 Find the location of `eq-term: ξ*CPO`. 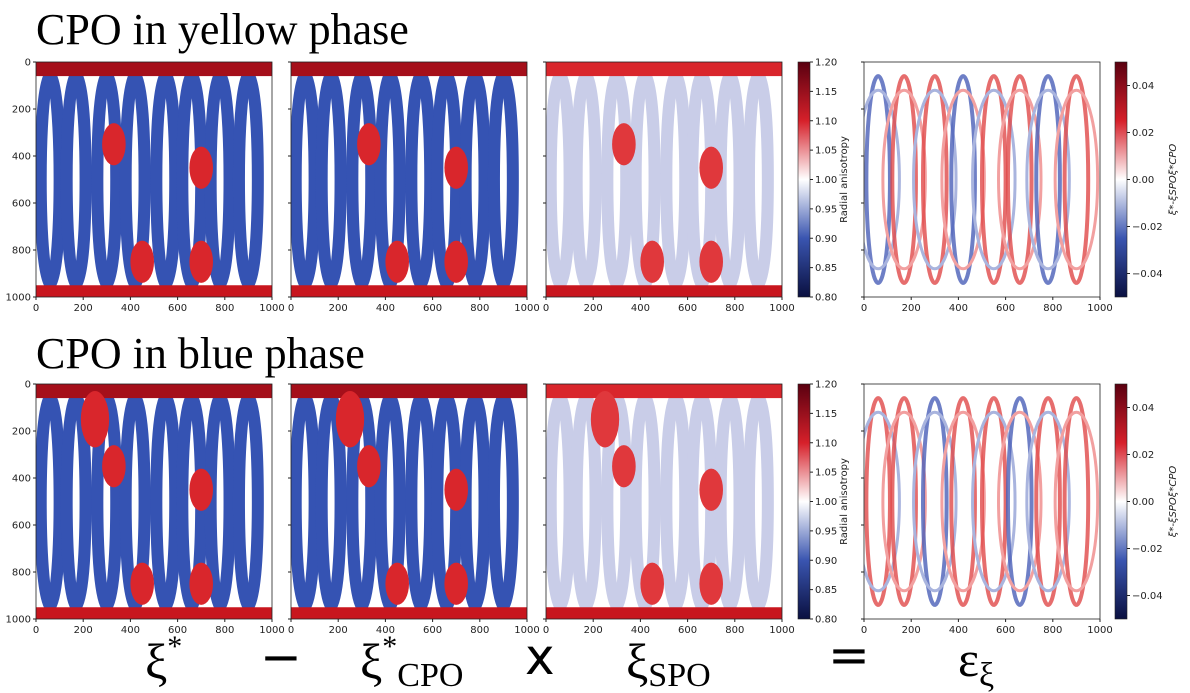

eq-term: ξ*CPO is located at coordinates (411, 661).